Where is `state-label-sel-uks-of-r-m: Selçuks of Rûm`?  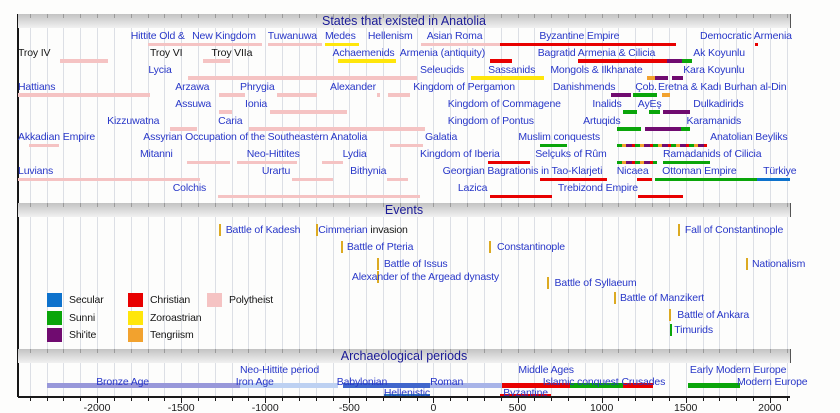 state-label-sel-uks-of-r-m: Selçuks of Rûm is located at coordinates (571, 154).